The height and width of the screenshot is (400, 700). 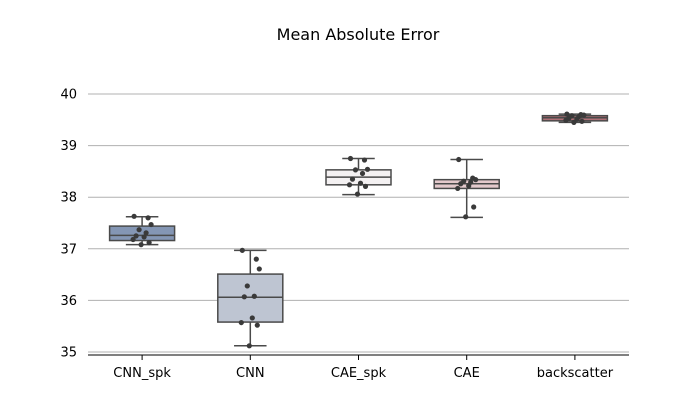 I want to click on box-group-CNN_spk, so click(x=142, y=231).